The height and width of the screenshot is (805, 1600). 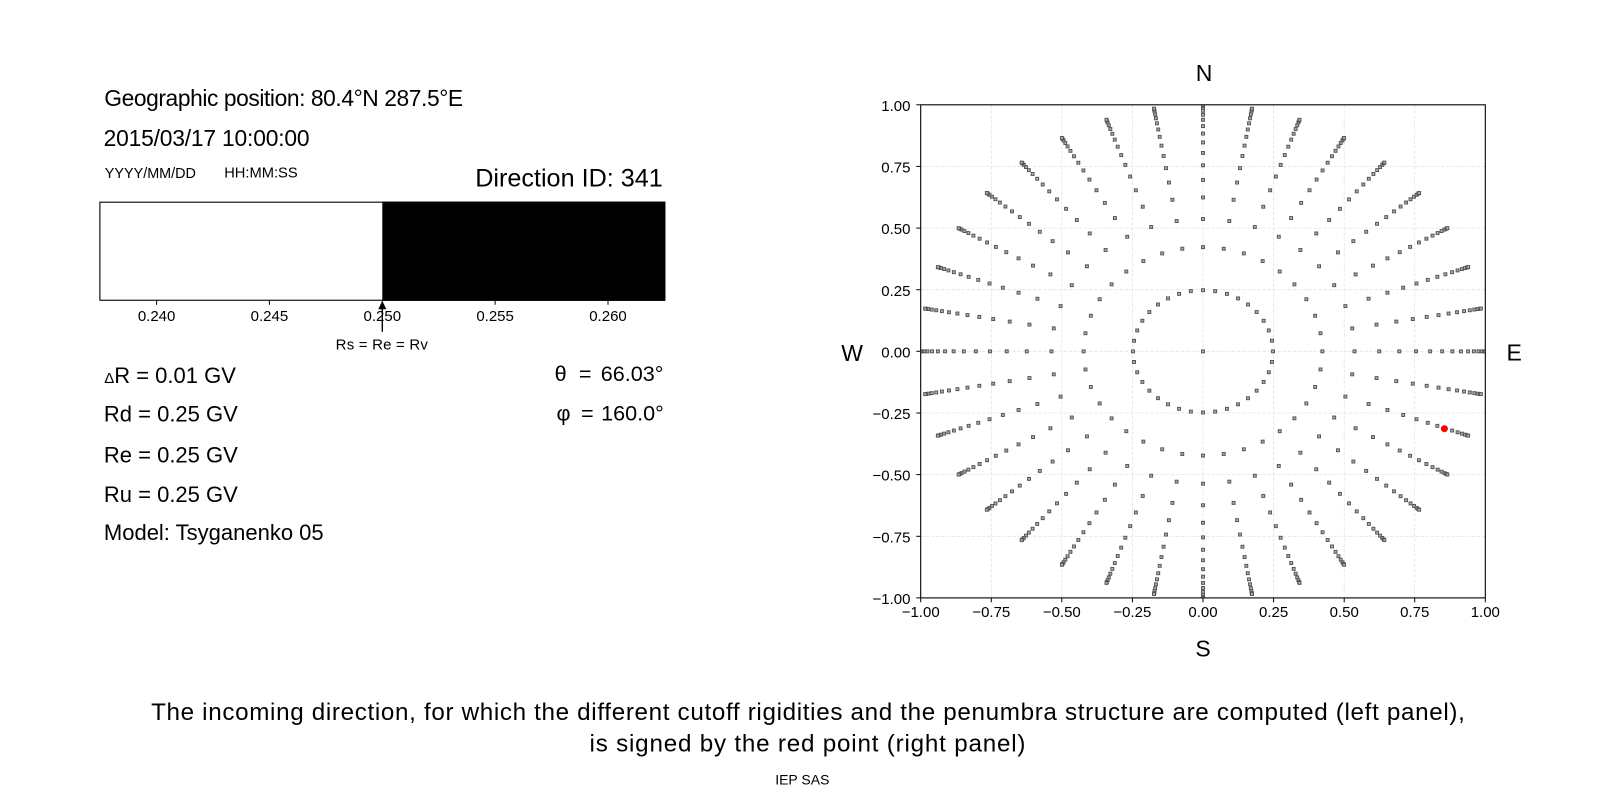 I want to click on svg-text: Re = 0.25 GV, so click(x=171, y=454).